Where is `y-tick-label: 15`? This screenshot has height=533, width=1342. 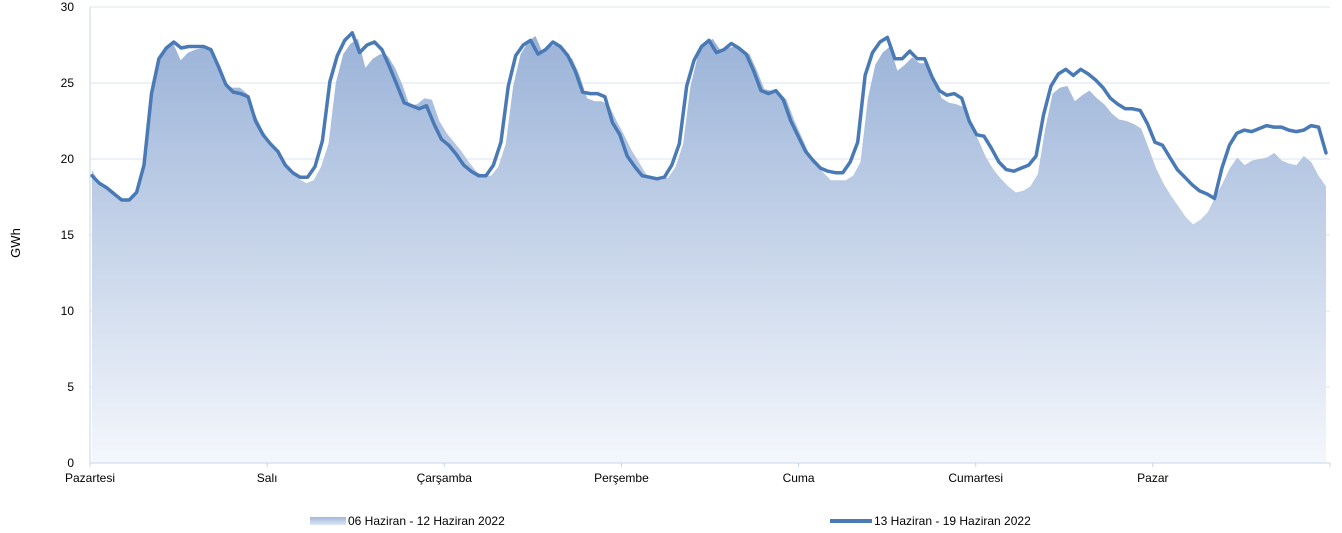 y-tick-label: 15 is located at coordinates (68, 235).